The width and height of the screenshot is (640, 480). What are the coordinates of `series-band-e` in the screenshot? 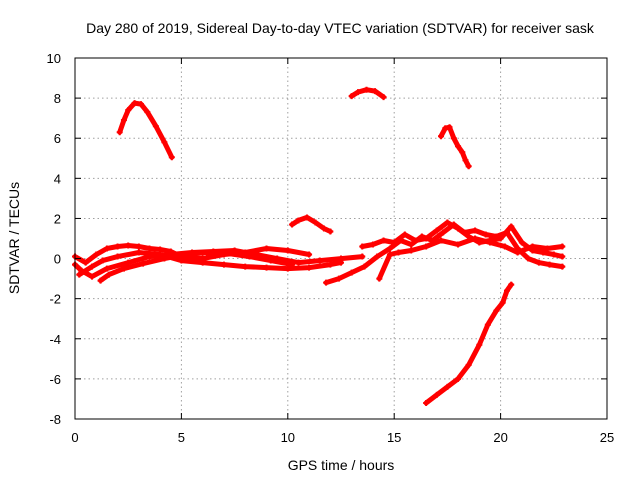 It's located at (444, 254).